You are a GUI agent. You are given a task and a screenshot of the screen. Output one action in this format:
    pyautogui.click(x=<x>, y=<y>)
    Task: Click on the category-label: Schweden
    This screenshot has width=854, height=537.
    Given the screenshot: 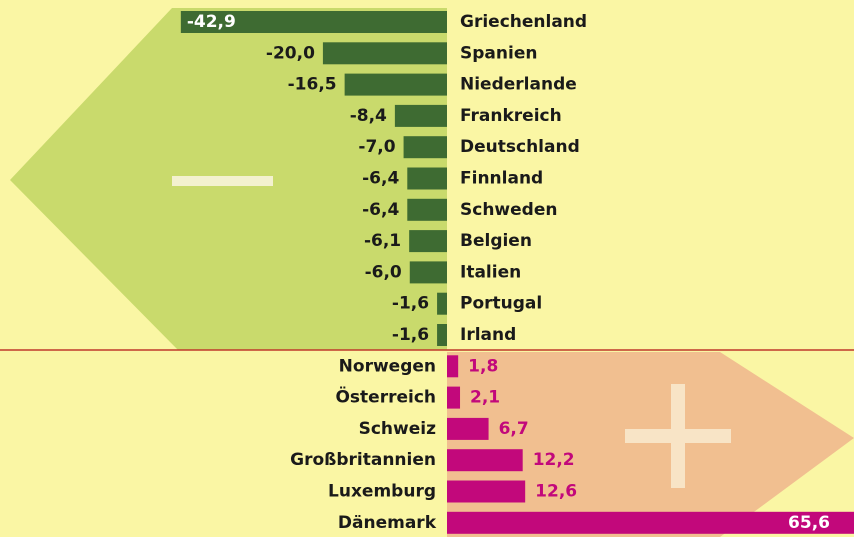 What is the action you would take?
    pyautogui.click(x=508, y=210)
    